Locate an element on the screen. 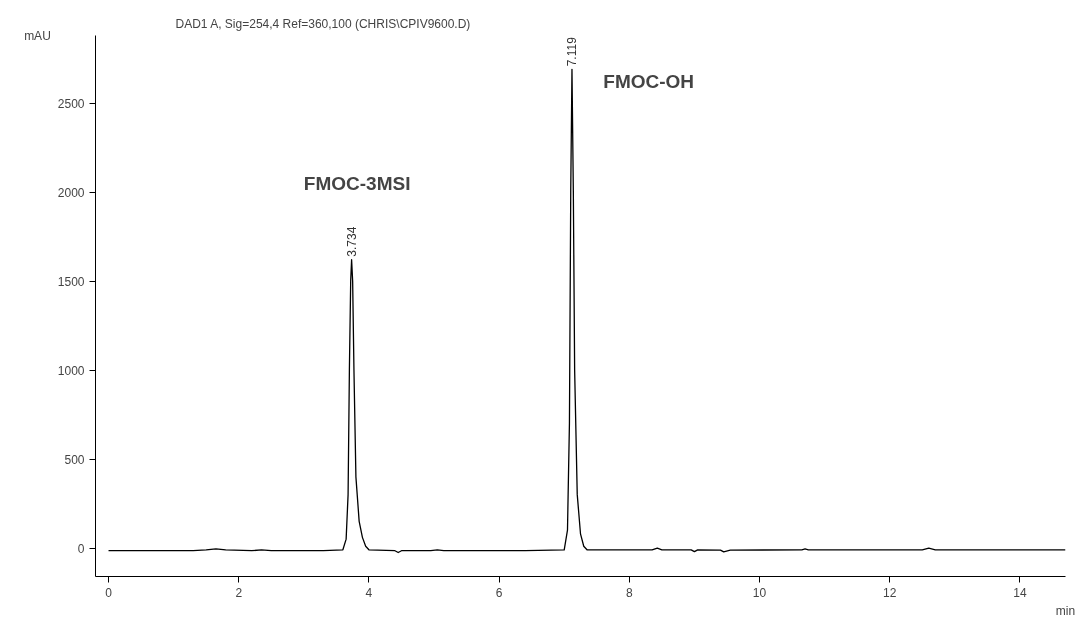  annotation: 7.119 is located at coordinates (572, 51).